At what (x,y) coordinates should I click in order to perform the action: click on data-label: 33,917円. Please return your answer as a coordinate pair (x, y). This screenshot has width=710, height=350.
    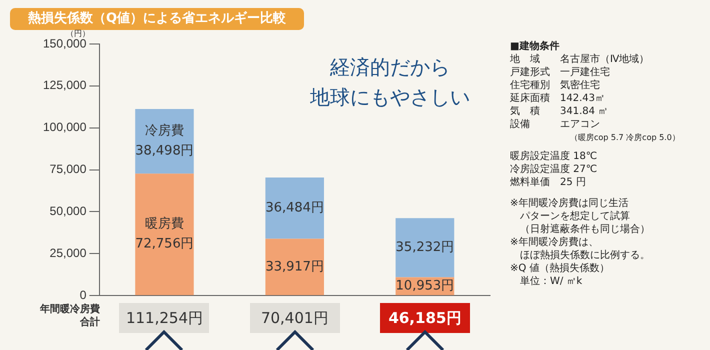
    Looking at the image, I should click on (294, 266).